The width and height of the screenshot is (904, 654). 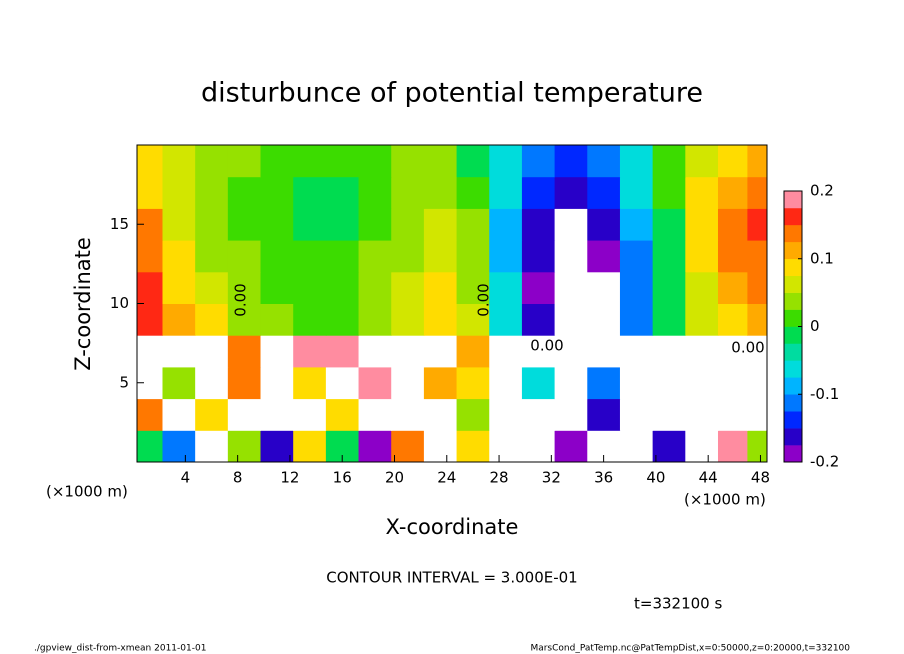 What do you see at coordinates (87, 492) in the screenshot?
I see `x-unit: (×1000 m)` at bounding box center [87, 492].